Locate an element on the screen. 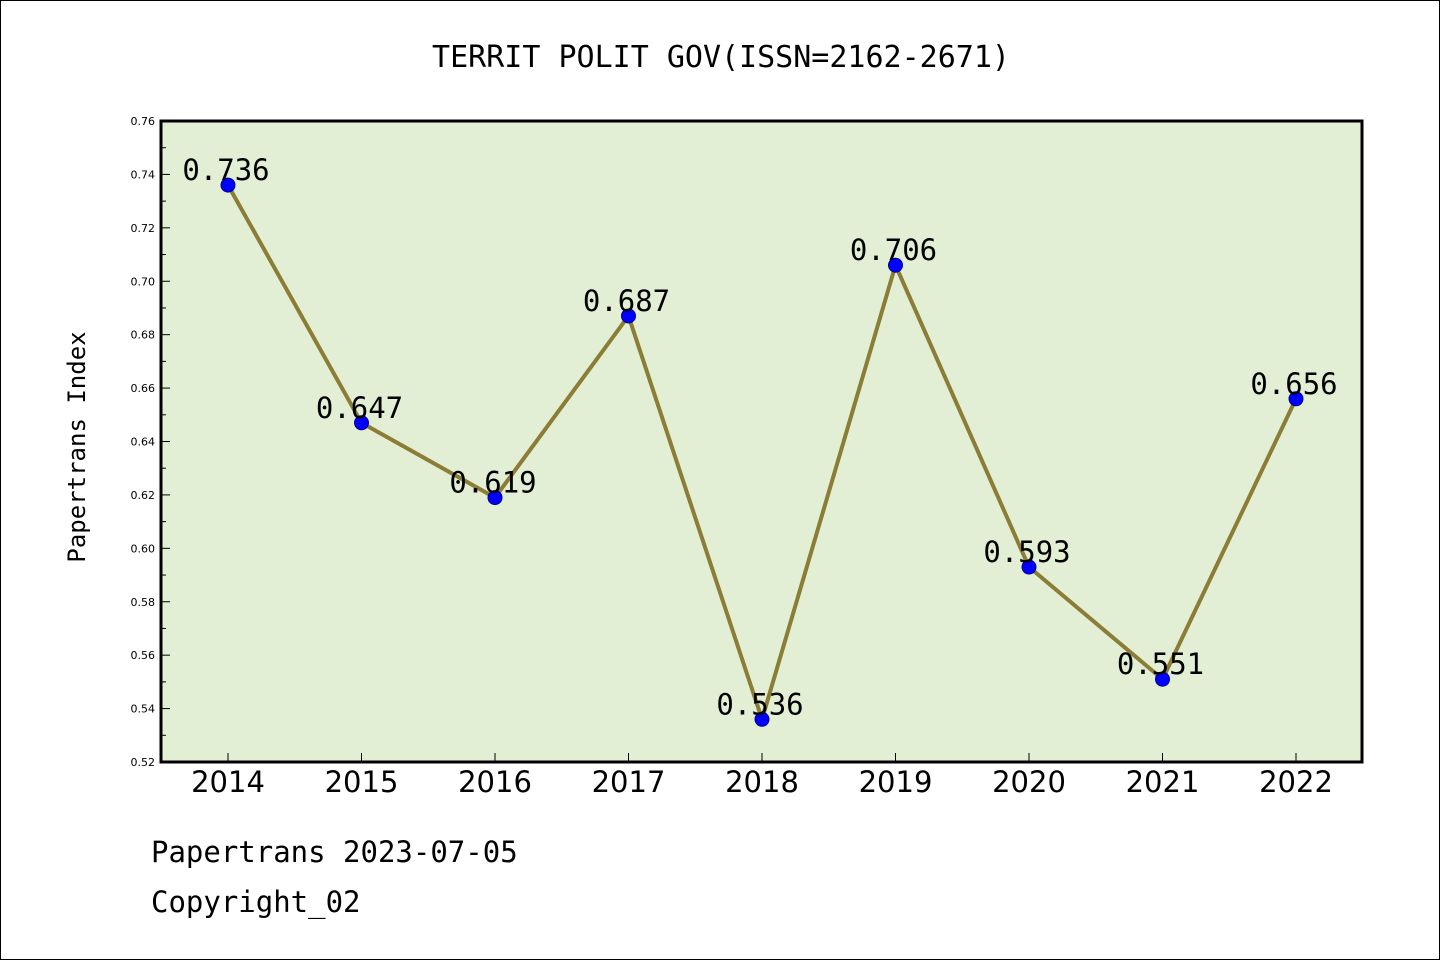  data-label: 0.647 is located at coordinates (359, 408).